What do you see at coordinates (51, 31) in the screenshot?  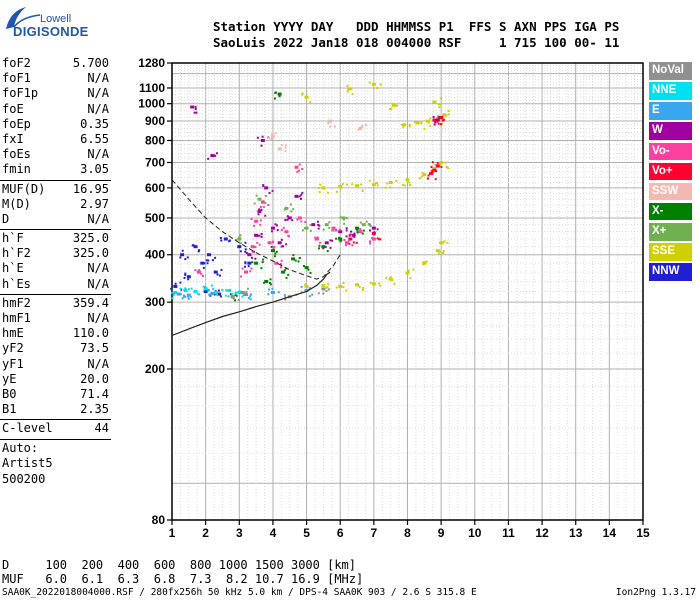 I see `logo-digisonde: DIGISONDE` at bounding box center [51, 31].